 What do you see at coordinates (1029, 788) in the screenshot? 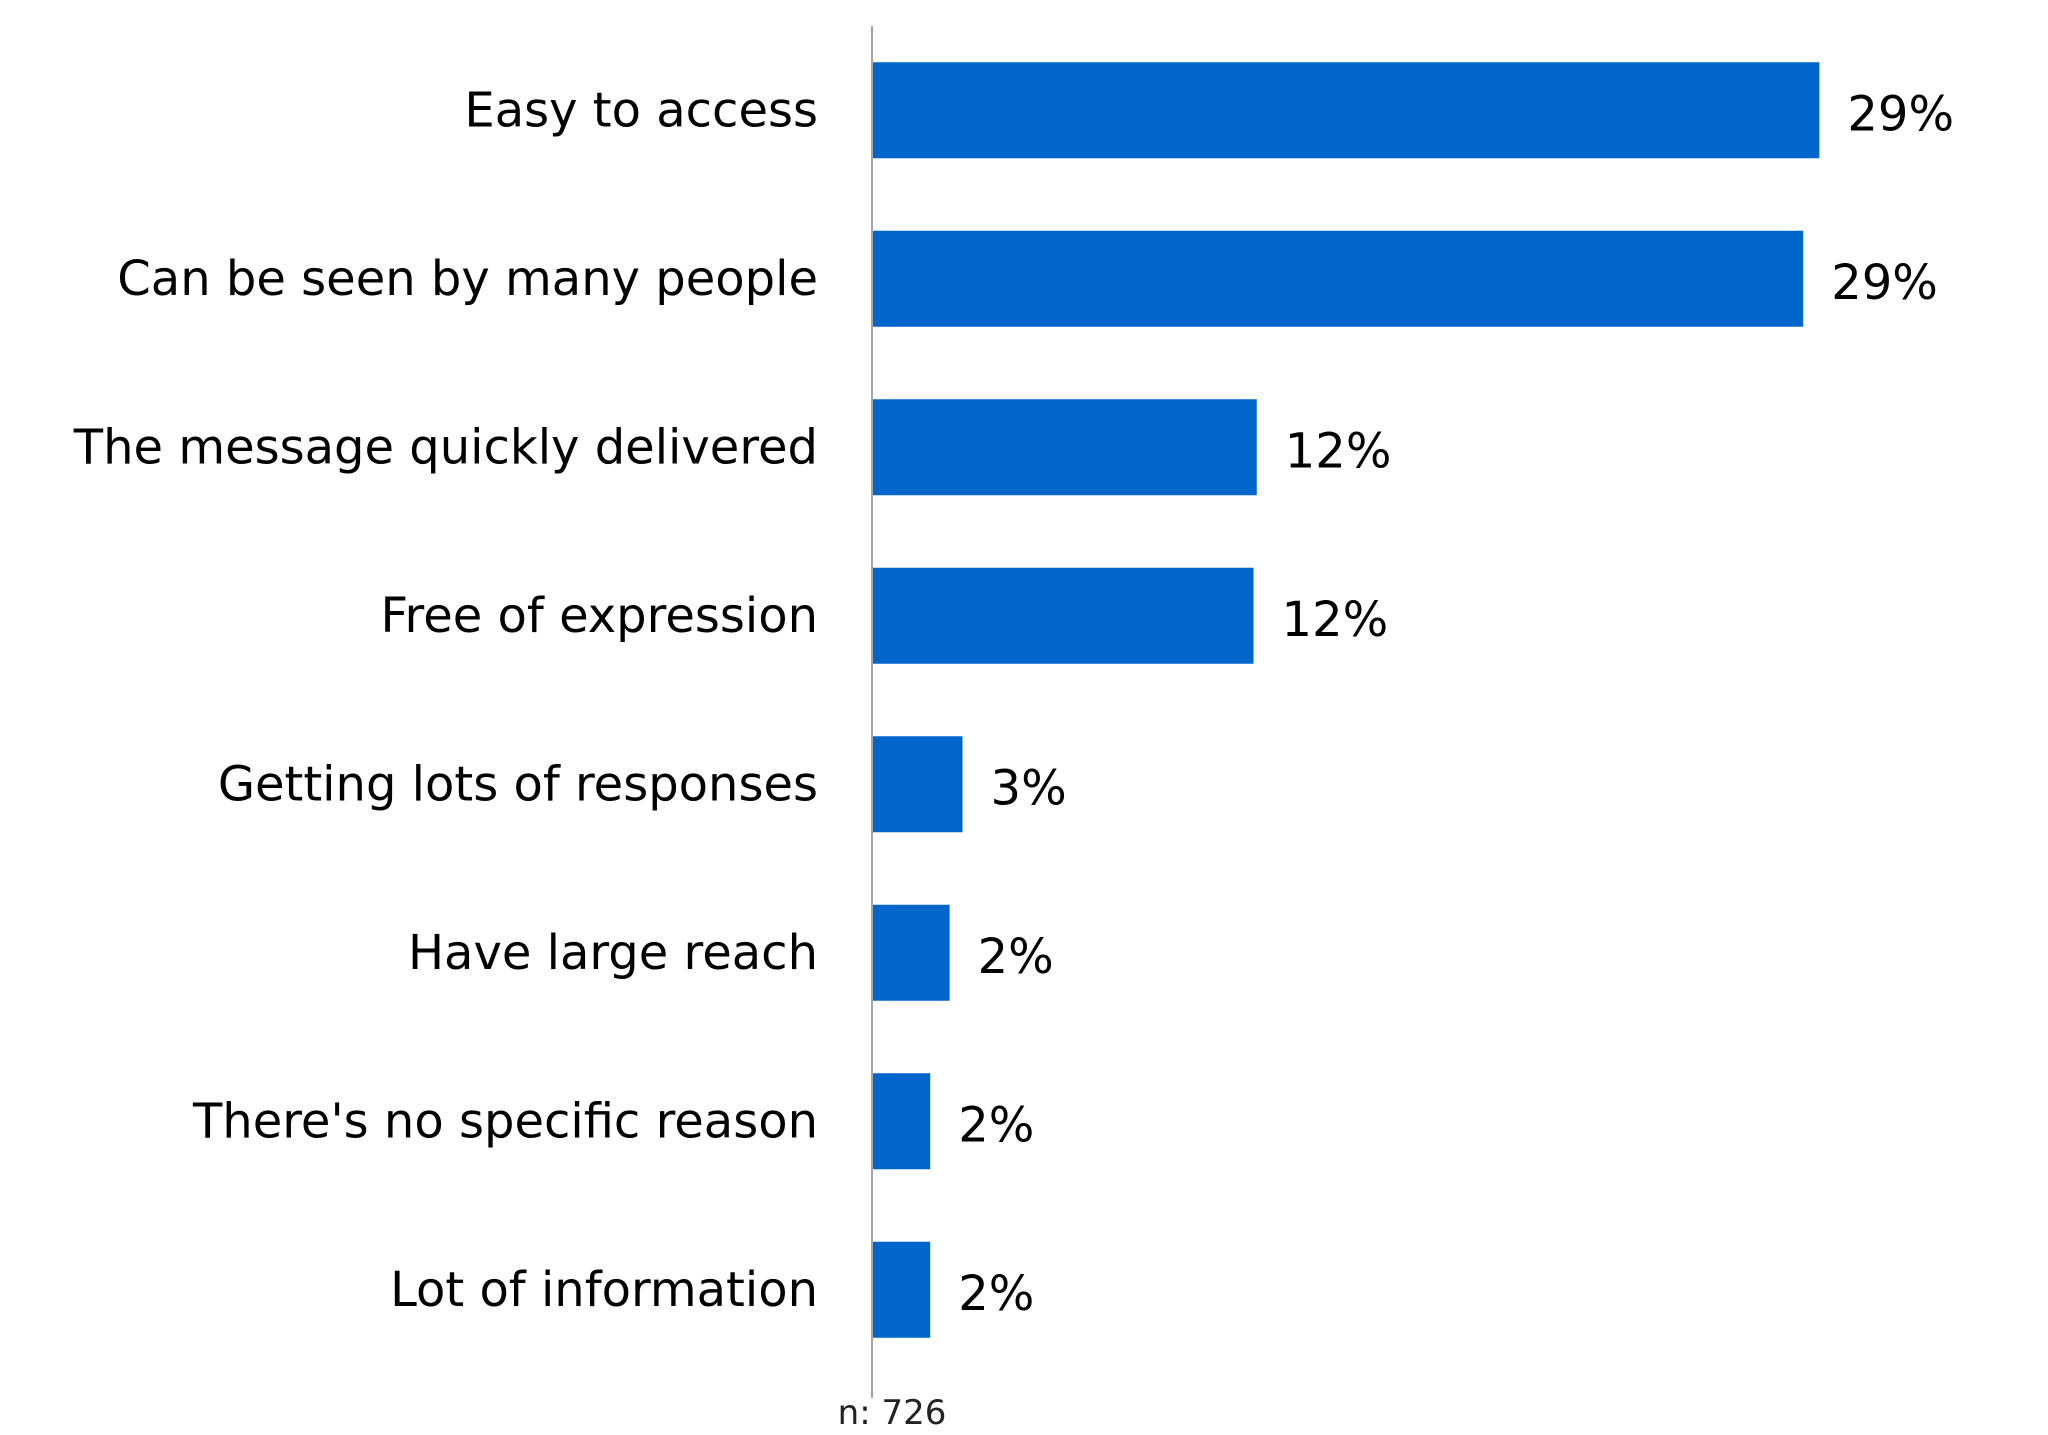
I see `value-label-getting-lots-of-responses: 3%` at bounding box center [1029, 788].